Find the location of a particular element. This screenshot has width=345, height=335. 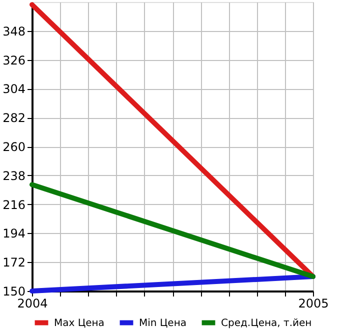

legend-label: Max Цена is located at coordinates (79, 323).